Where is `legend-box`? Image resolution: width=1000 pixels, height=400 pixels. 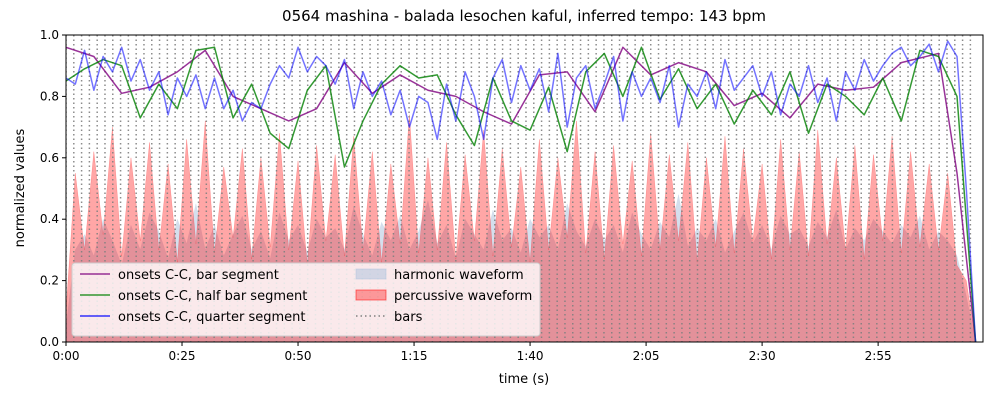
legend-box is located at coordinates (306, 299).